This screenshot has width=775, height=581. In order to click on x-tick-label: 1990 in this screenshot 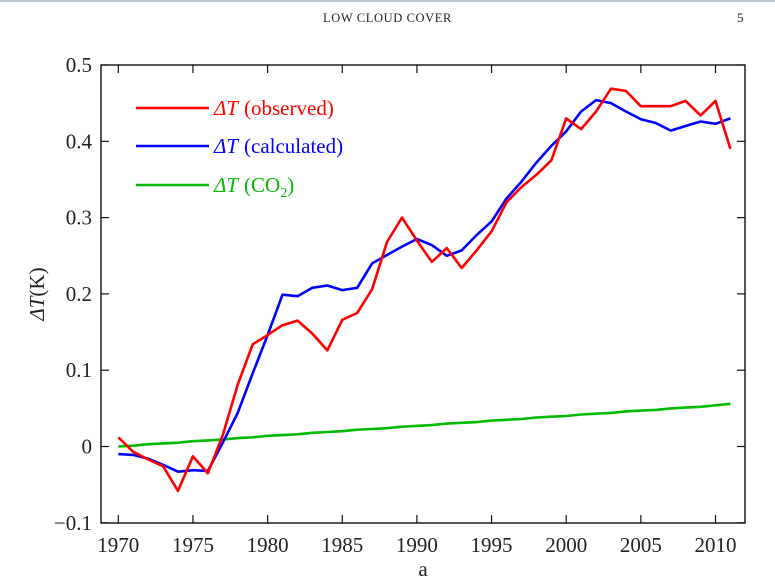, I will do `click(417, 545)`.